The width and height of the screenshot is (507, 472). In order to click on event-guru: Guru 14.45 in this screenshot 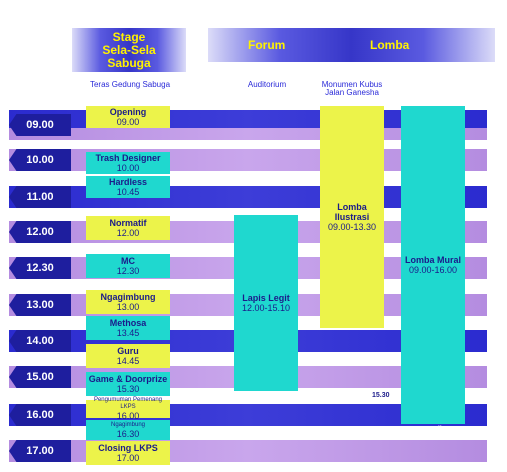, I will do `click(128, 356)`.